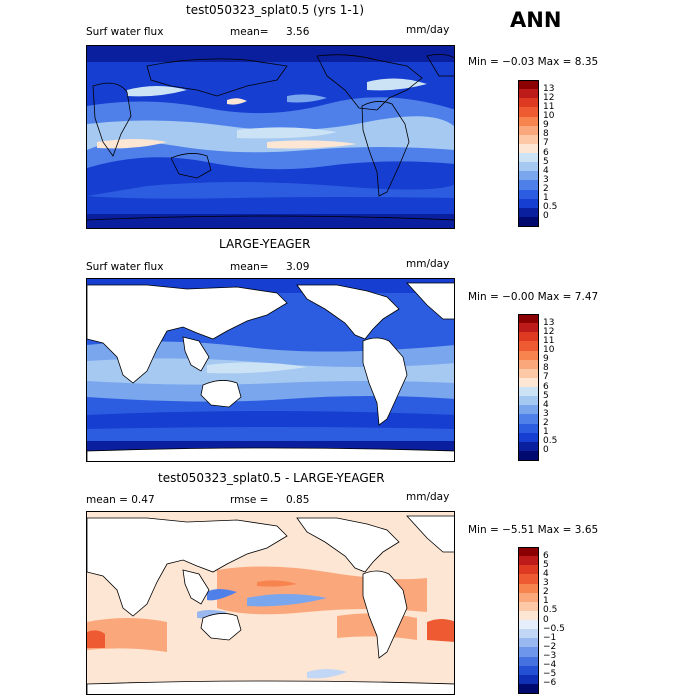 The width and height of the screenshot is (700, 700). I want to click on panel-2-units: mm/day, so click(428, 264).